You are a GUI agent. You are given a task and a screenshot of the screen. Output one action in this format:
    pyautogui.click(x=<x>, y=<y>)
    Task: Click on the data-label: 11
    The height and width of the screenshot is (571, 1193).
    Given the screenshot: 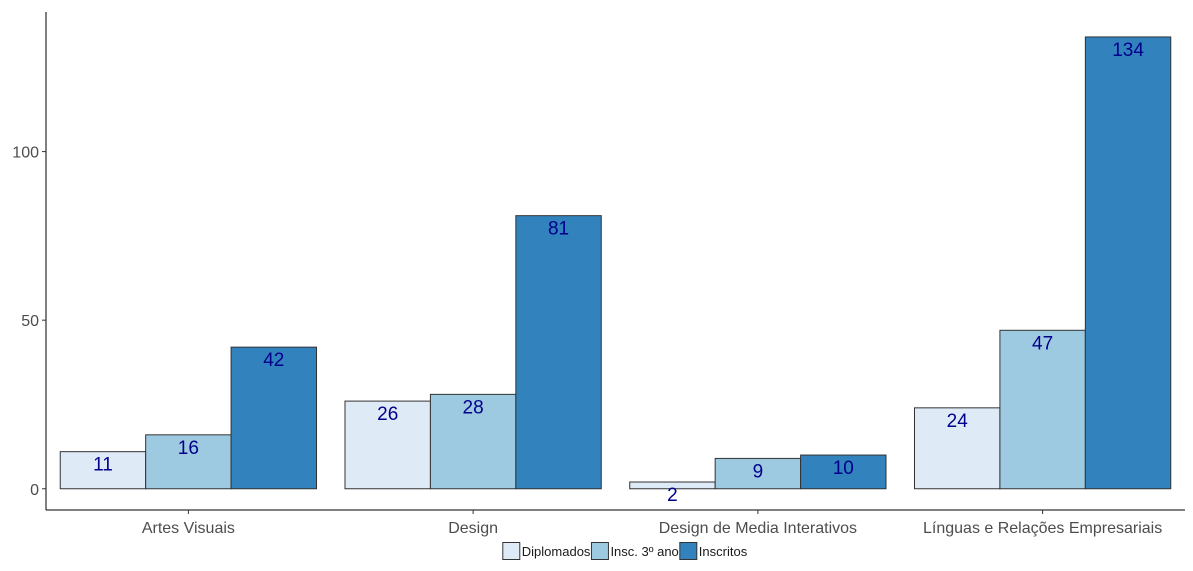 What is the action you would take?
    pyautogui.click(x=103, y=465)
    